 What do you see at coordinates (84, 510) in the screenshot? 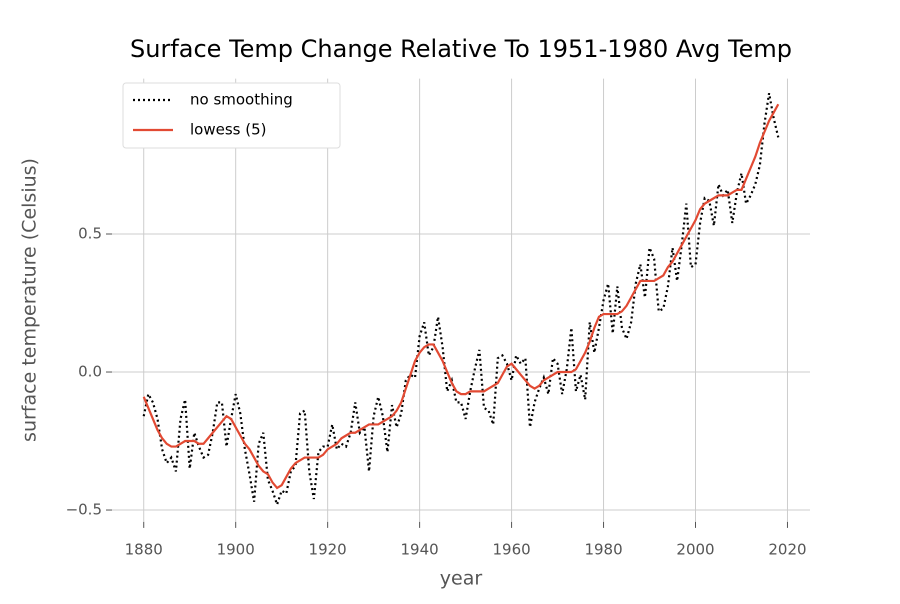
I see `y-tick-label: −0.5` at bounding box center [84, 510].